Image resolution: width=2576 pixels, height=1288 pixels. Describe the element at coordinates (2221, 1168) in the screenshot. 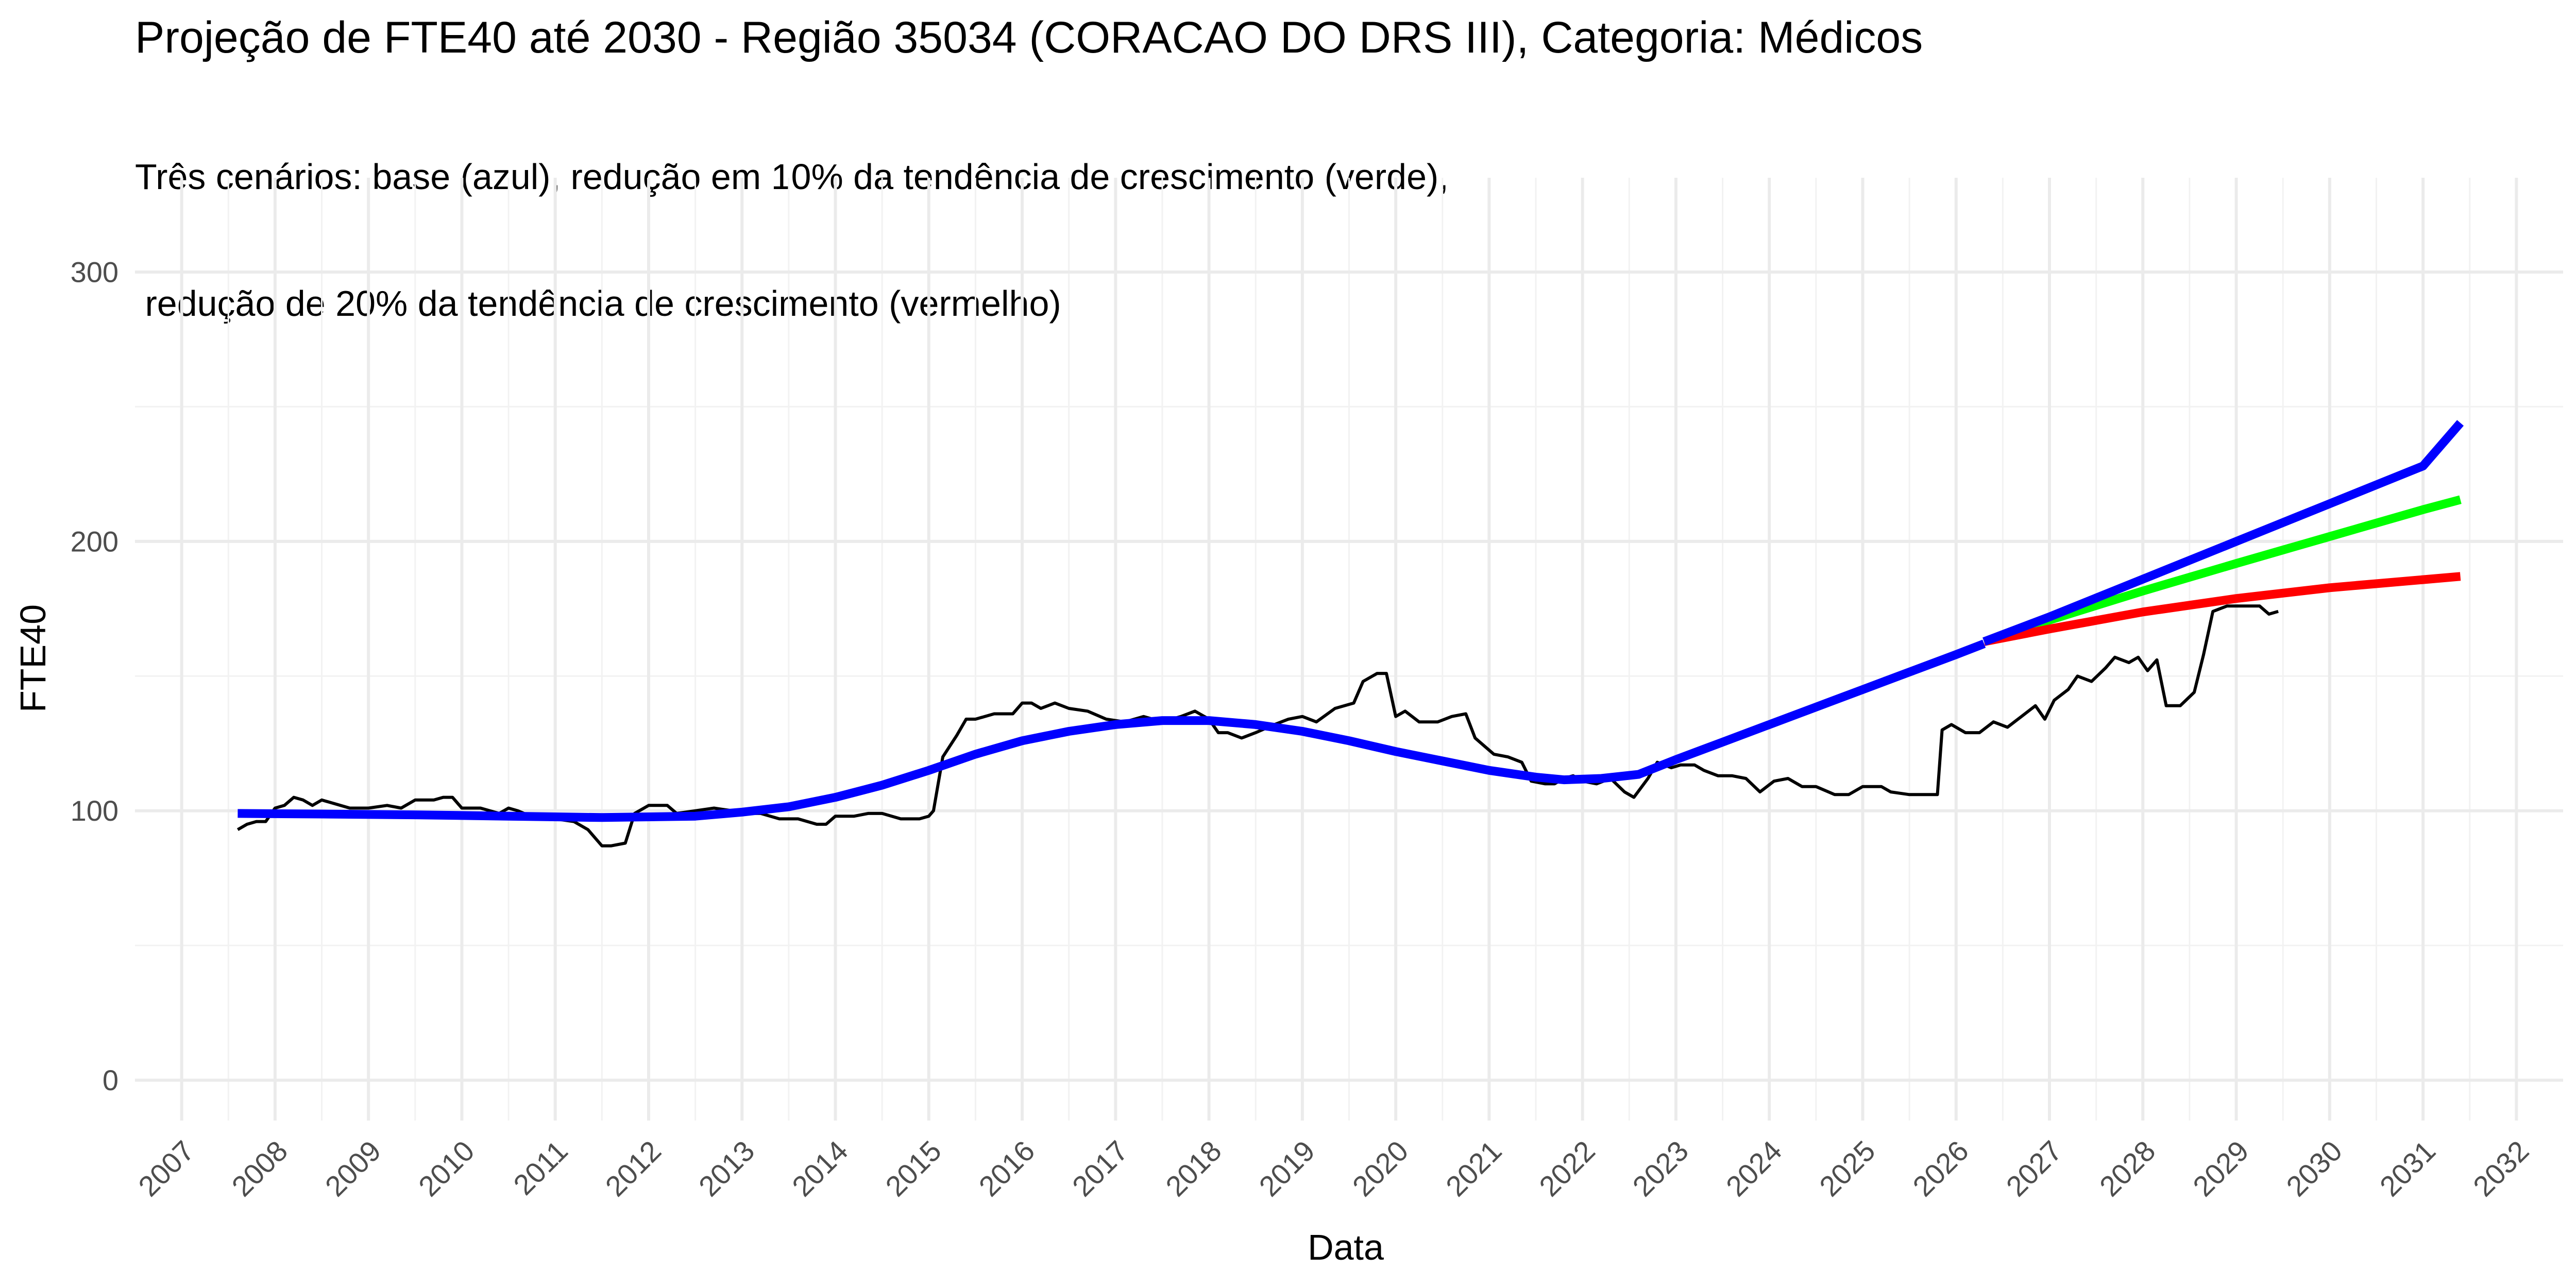

I see `x-tick-label: 2029` at that location.